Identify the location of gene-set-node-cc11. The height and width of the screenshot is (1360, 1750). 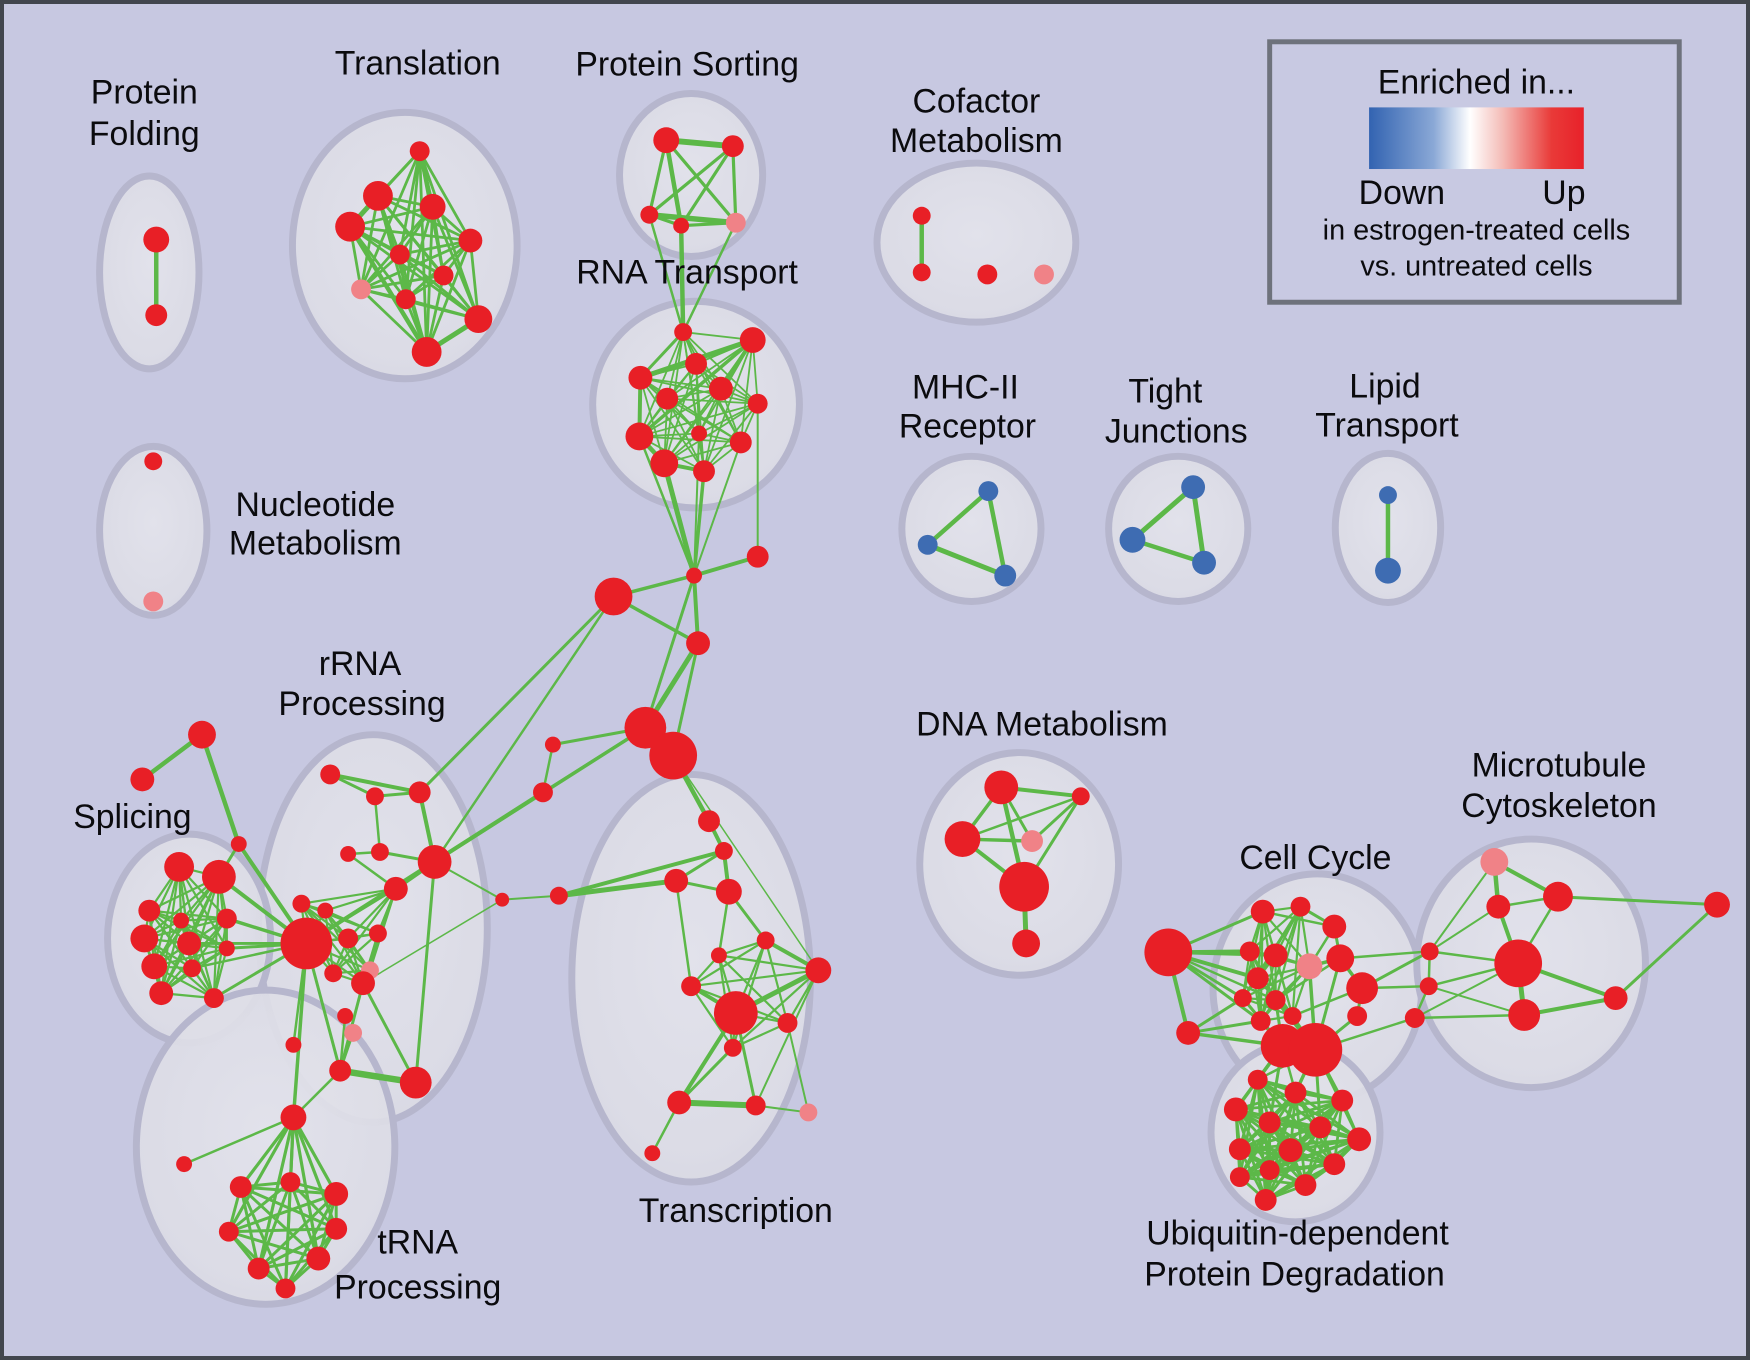
(1292, 1016).